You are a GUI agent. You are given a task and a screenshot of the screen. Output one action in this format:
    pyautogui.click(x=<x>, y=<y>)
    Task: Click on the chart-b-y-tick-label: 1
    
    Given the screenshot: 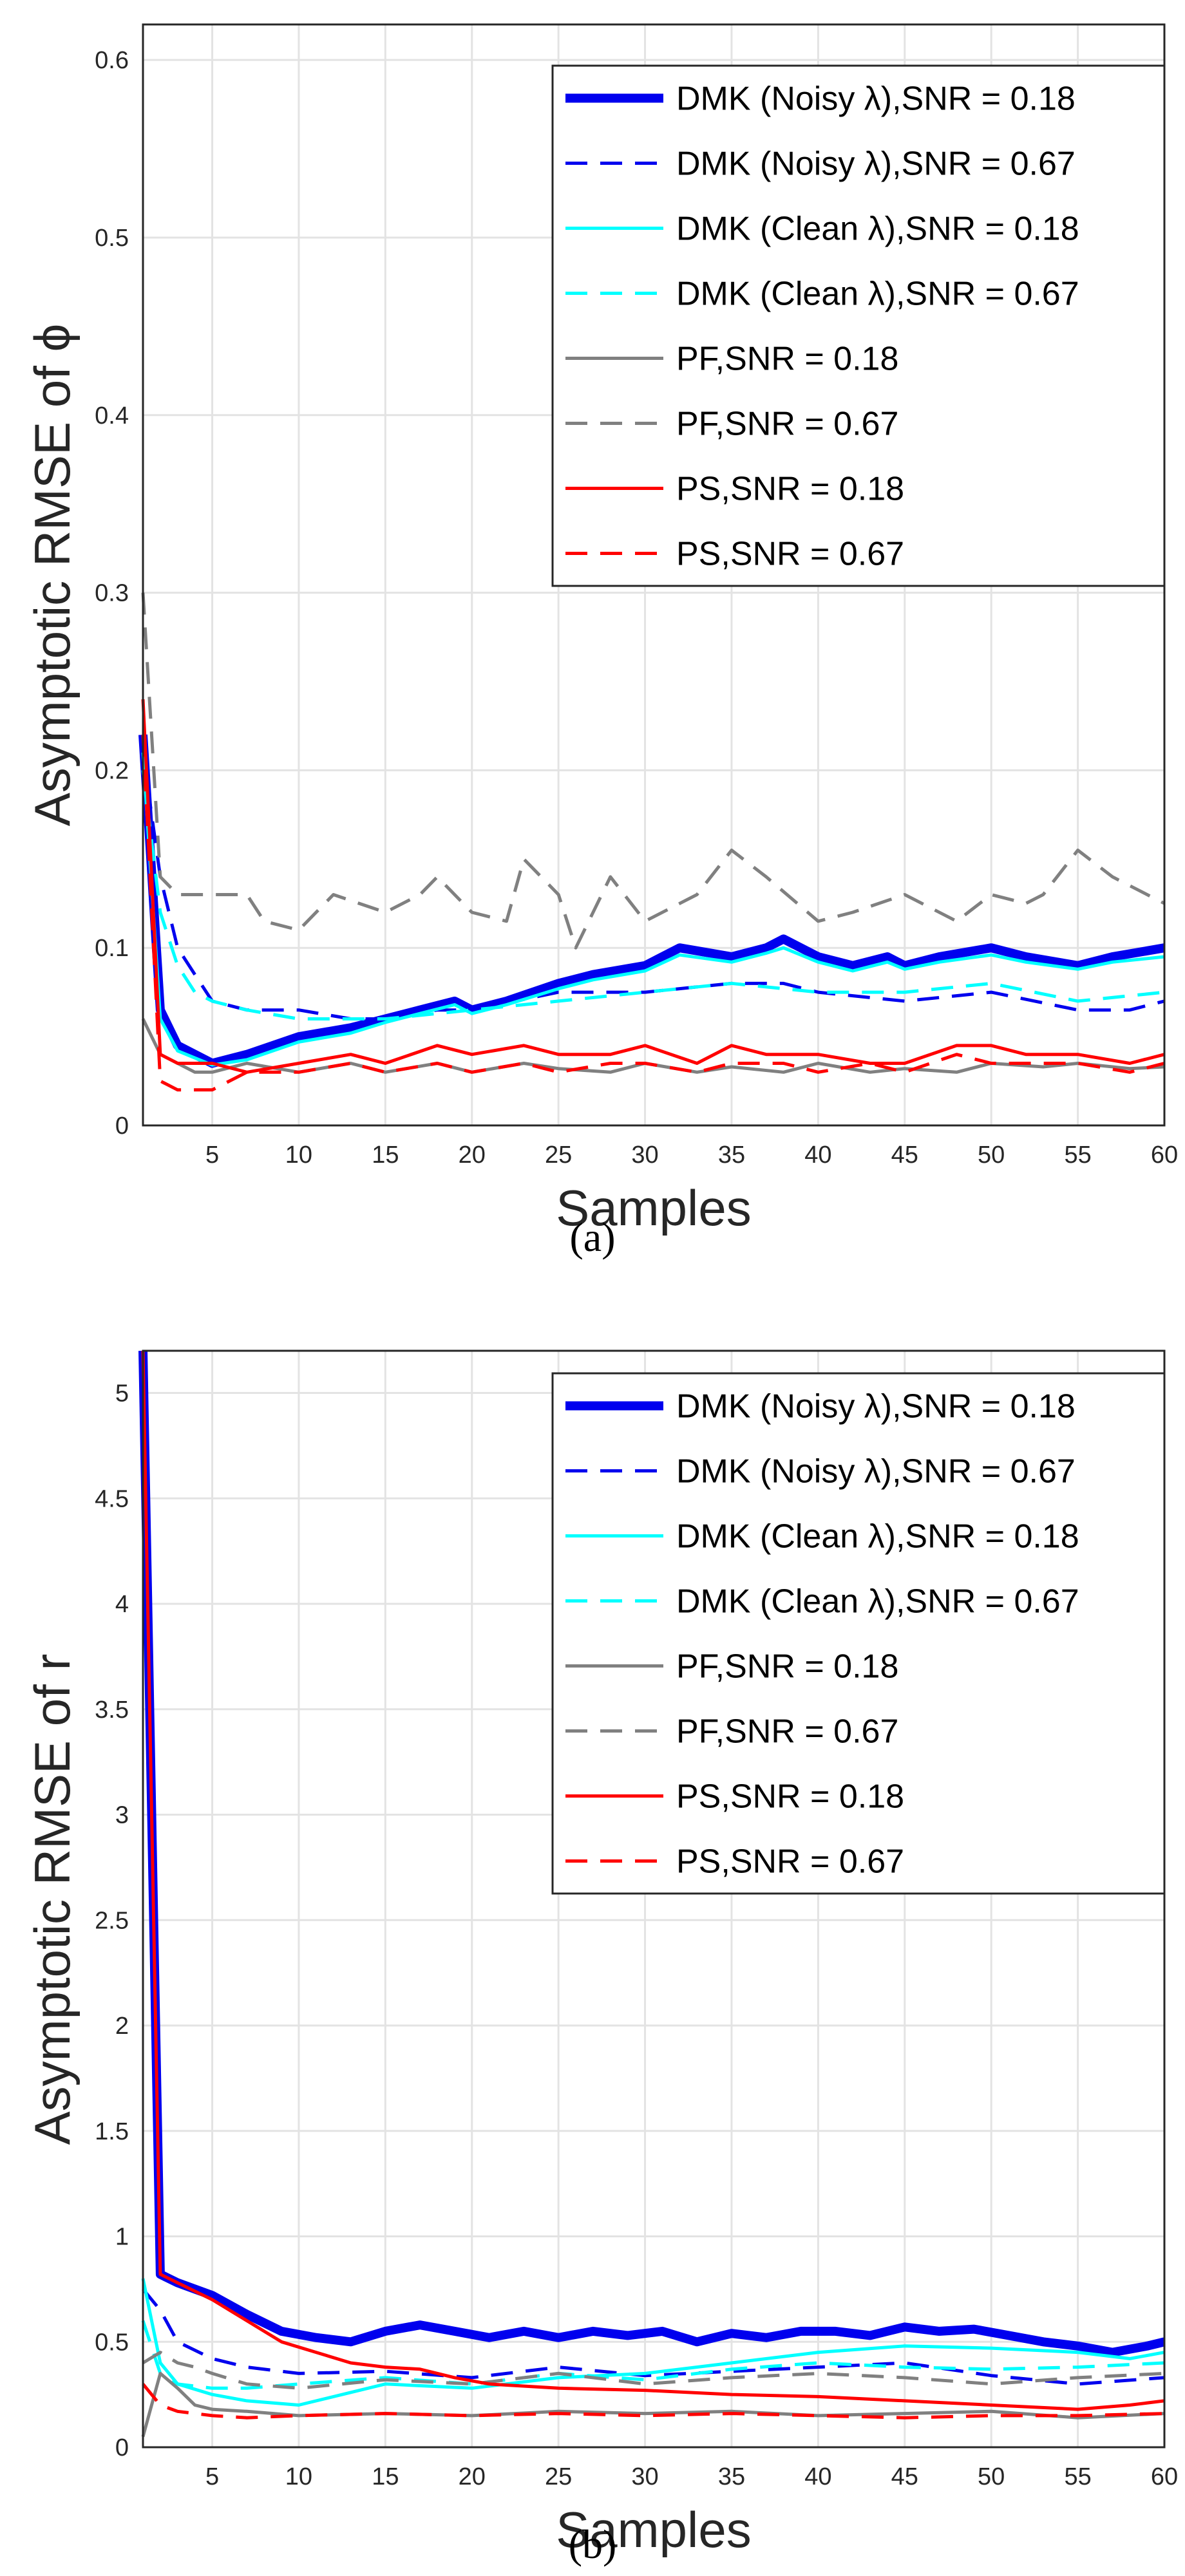 What is the action you would take?
    pyautogui.click(x=122, y=2237)
    